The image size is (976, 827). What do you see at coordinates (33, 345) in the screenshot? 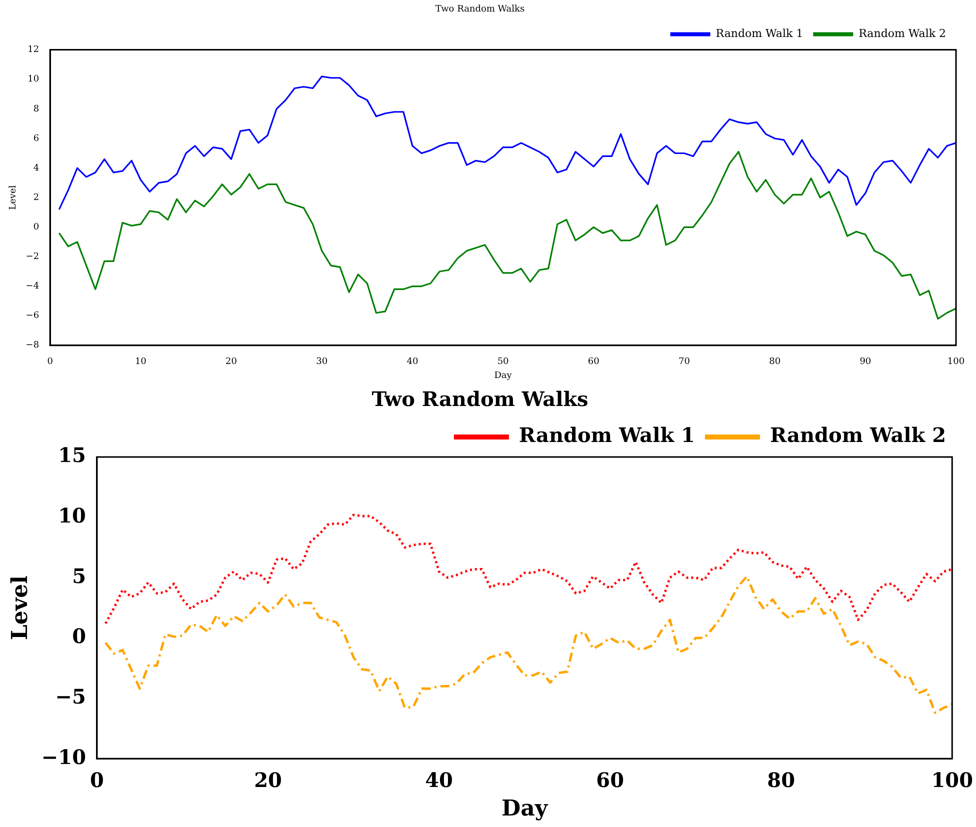
I see `y-tick-label: −8` at bounding box center [33, 345].